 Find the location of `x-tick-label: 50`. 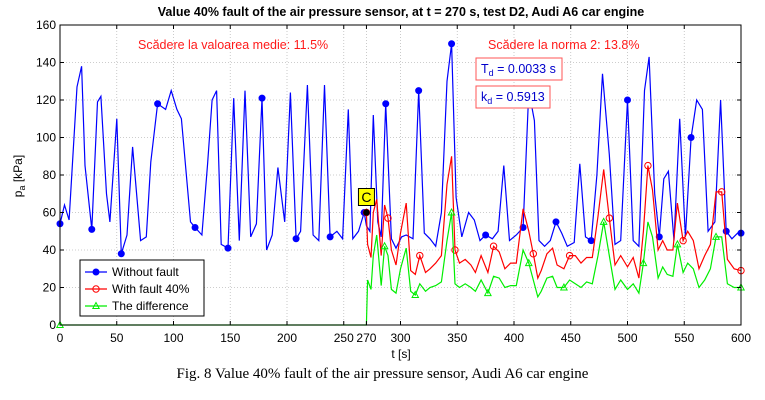

x-tick-label: 50 is located at coordinates (117, 338).